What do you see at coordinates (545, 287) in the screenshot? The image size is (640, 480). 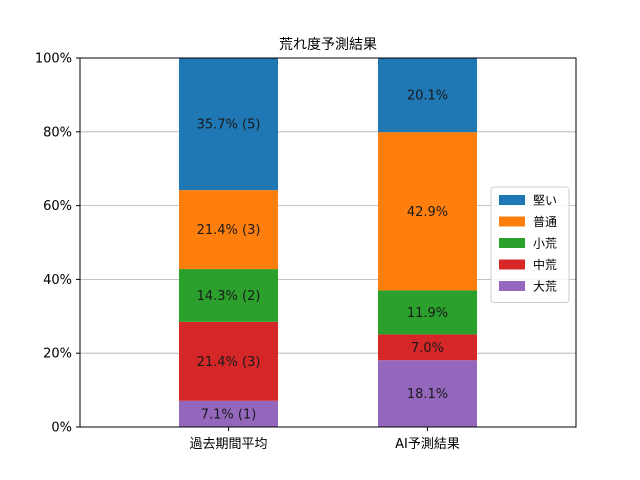 I see `legend-label: 大荒` at bounding box center [545, 287].